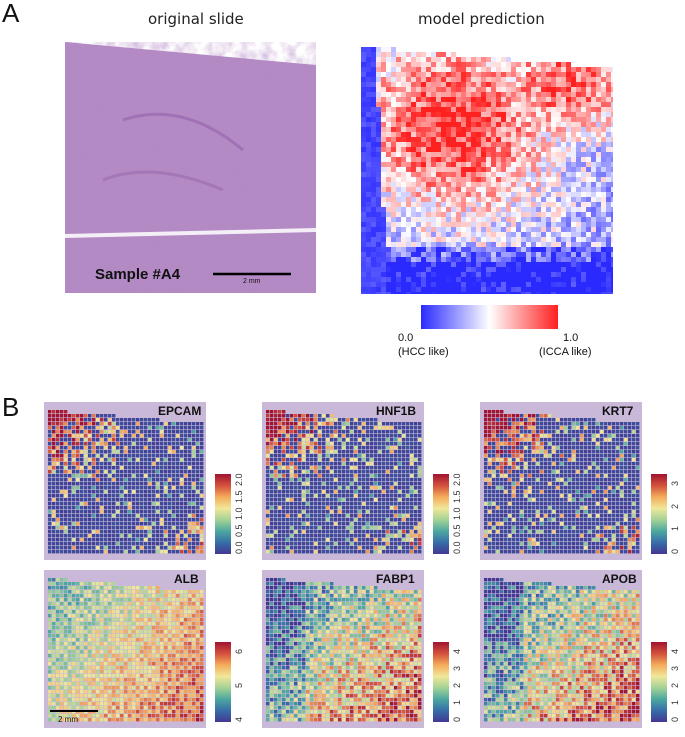 Image resolution: width=685 pixels, height=737 pixels. What do you see at coordinates (11, 14) in the screenshot?
I see `panel-a-letter: A` at bounding box center [11, 14].